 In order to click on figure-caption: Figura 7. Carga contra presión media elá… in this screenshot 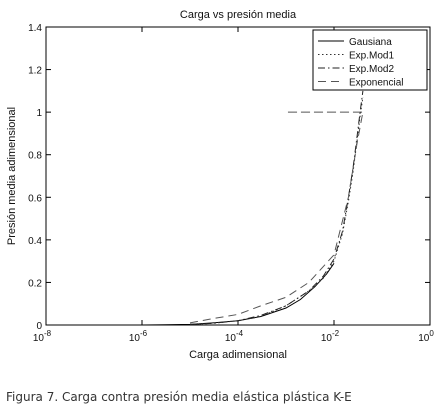, I will do `click(179, 397)`.